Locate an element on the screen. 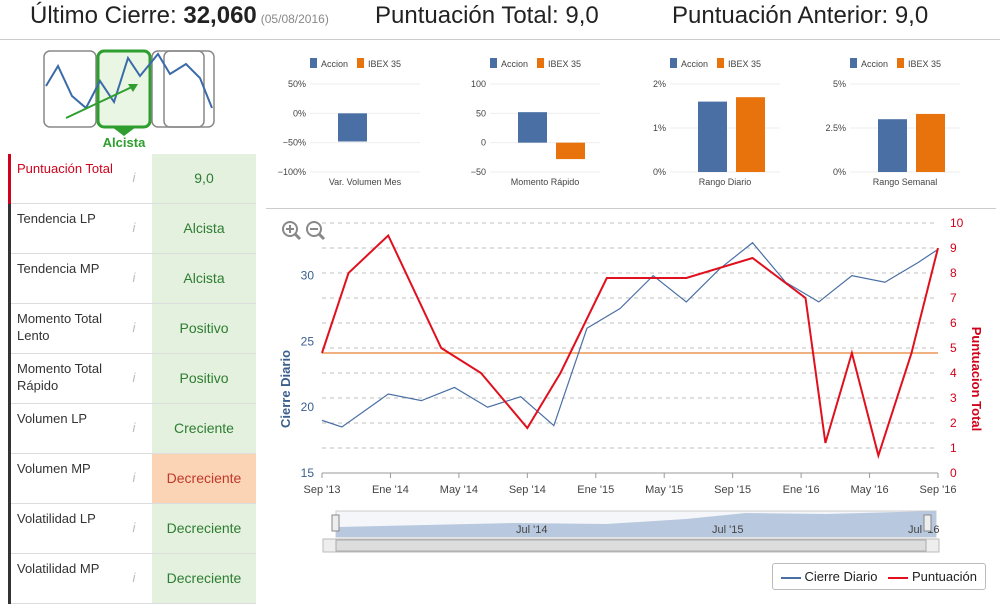 This screenshot has width=1000, height=612. y2-tick: 6 is located at coordinates (953, 323).